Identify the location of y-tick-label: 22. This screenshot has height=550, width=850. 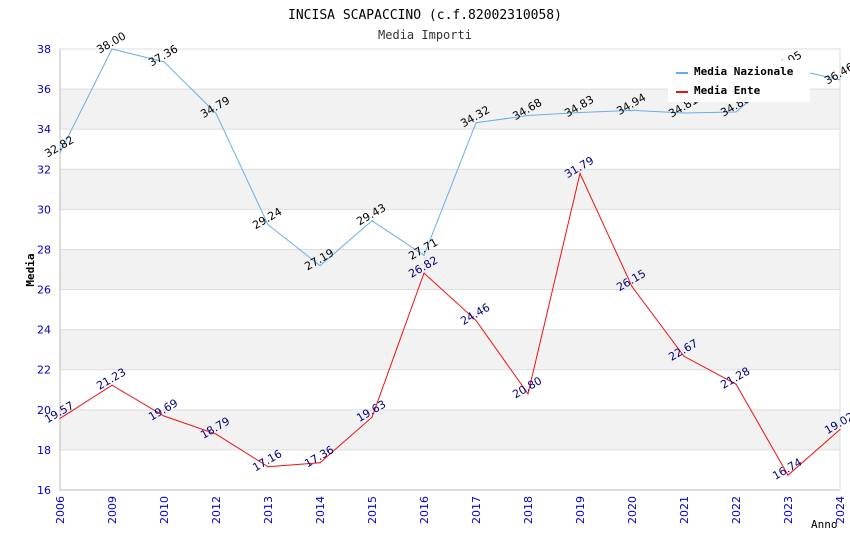
(44, 370).